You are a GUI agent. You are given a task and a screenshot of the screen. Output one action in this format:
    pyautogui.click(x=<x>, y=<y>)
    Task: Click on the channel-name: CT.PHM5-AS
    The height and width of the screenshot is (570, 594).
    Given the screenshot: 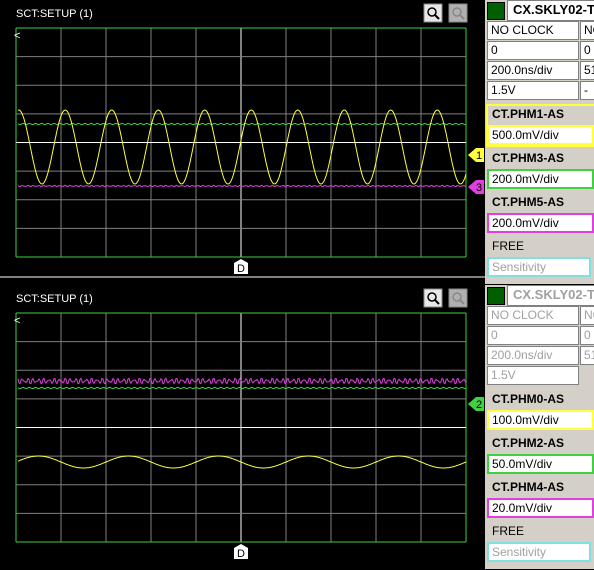 What is the action you would take?
    pyautogui.click(x=528, y=202)
    